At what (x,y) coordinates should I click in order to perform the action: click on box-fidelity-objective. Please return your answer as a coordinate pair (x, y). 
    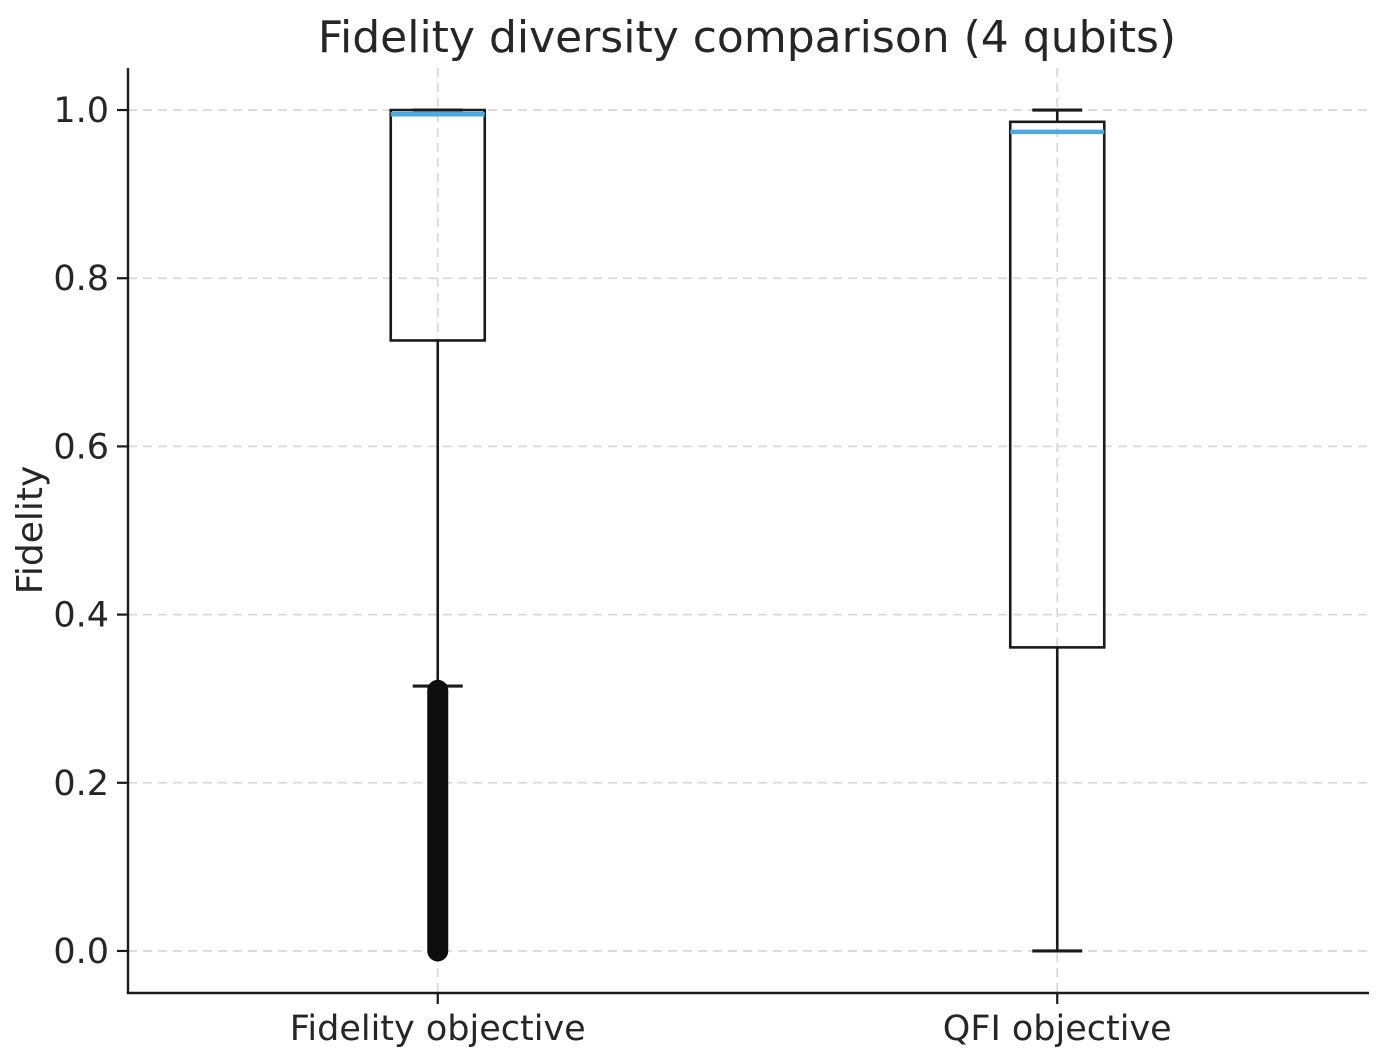
    Looking at the image, I should click on (438, 535).